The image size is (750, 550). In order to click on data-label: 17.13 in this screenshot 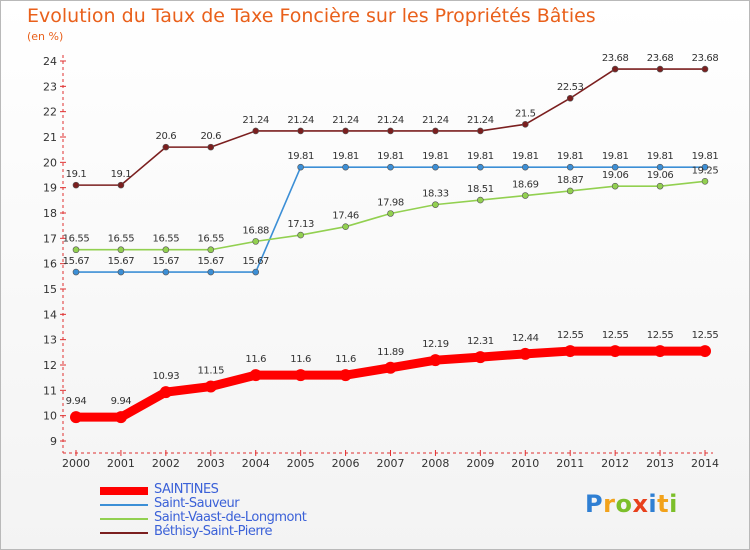, I will do `click(300, 224)`.